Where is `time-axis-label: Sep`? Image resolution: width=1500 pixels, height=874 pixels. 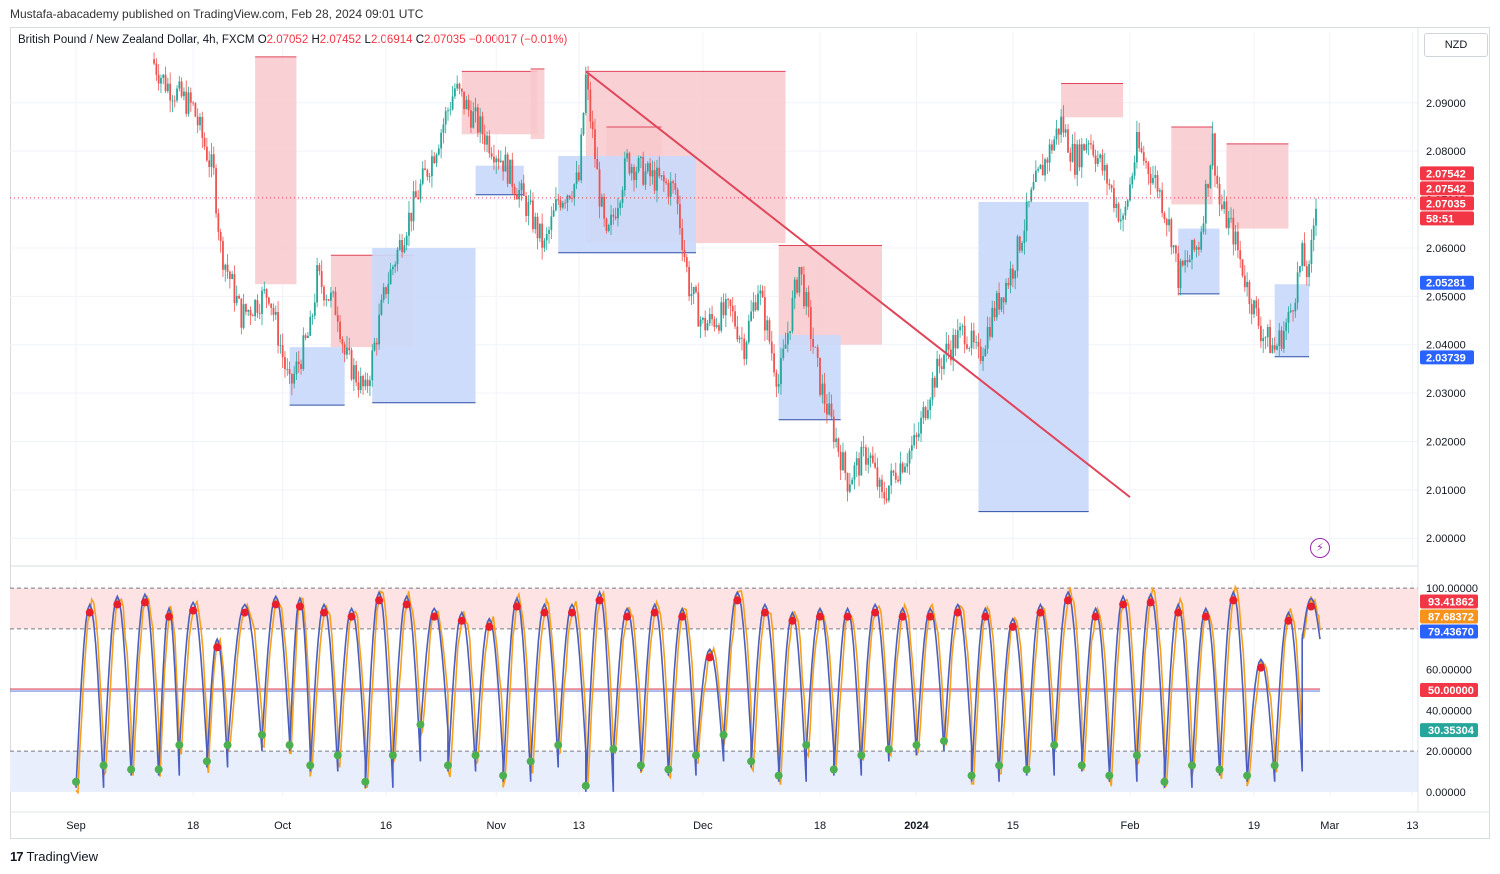 time-axis-label: Sep is located at coordinates (76, 826).